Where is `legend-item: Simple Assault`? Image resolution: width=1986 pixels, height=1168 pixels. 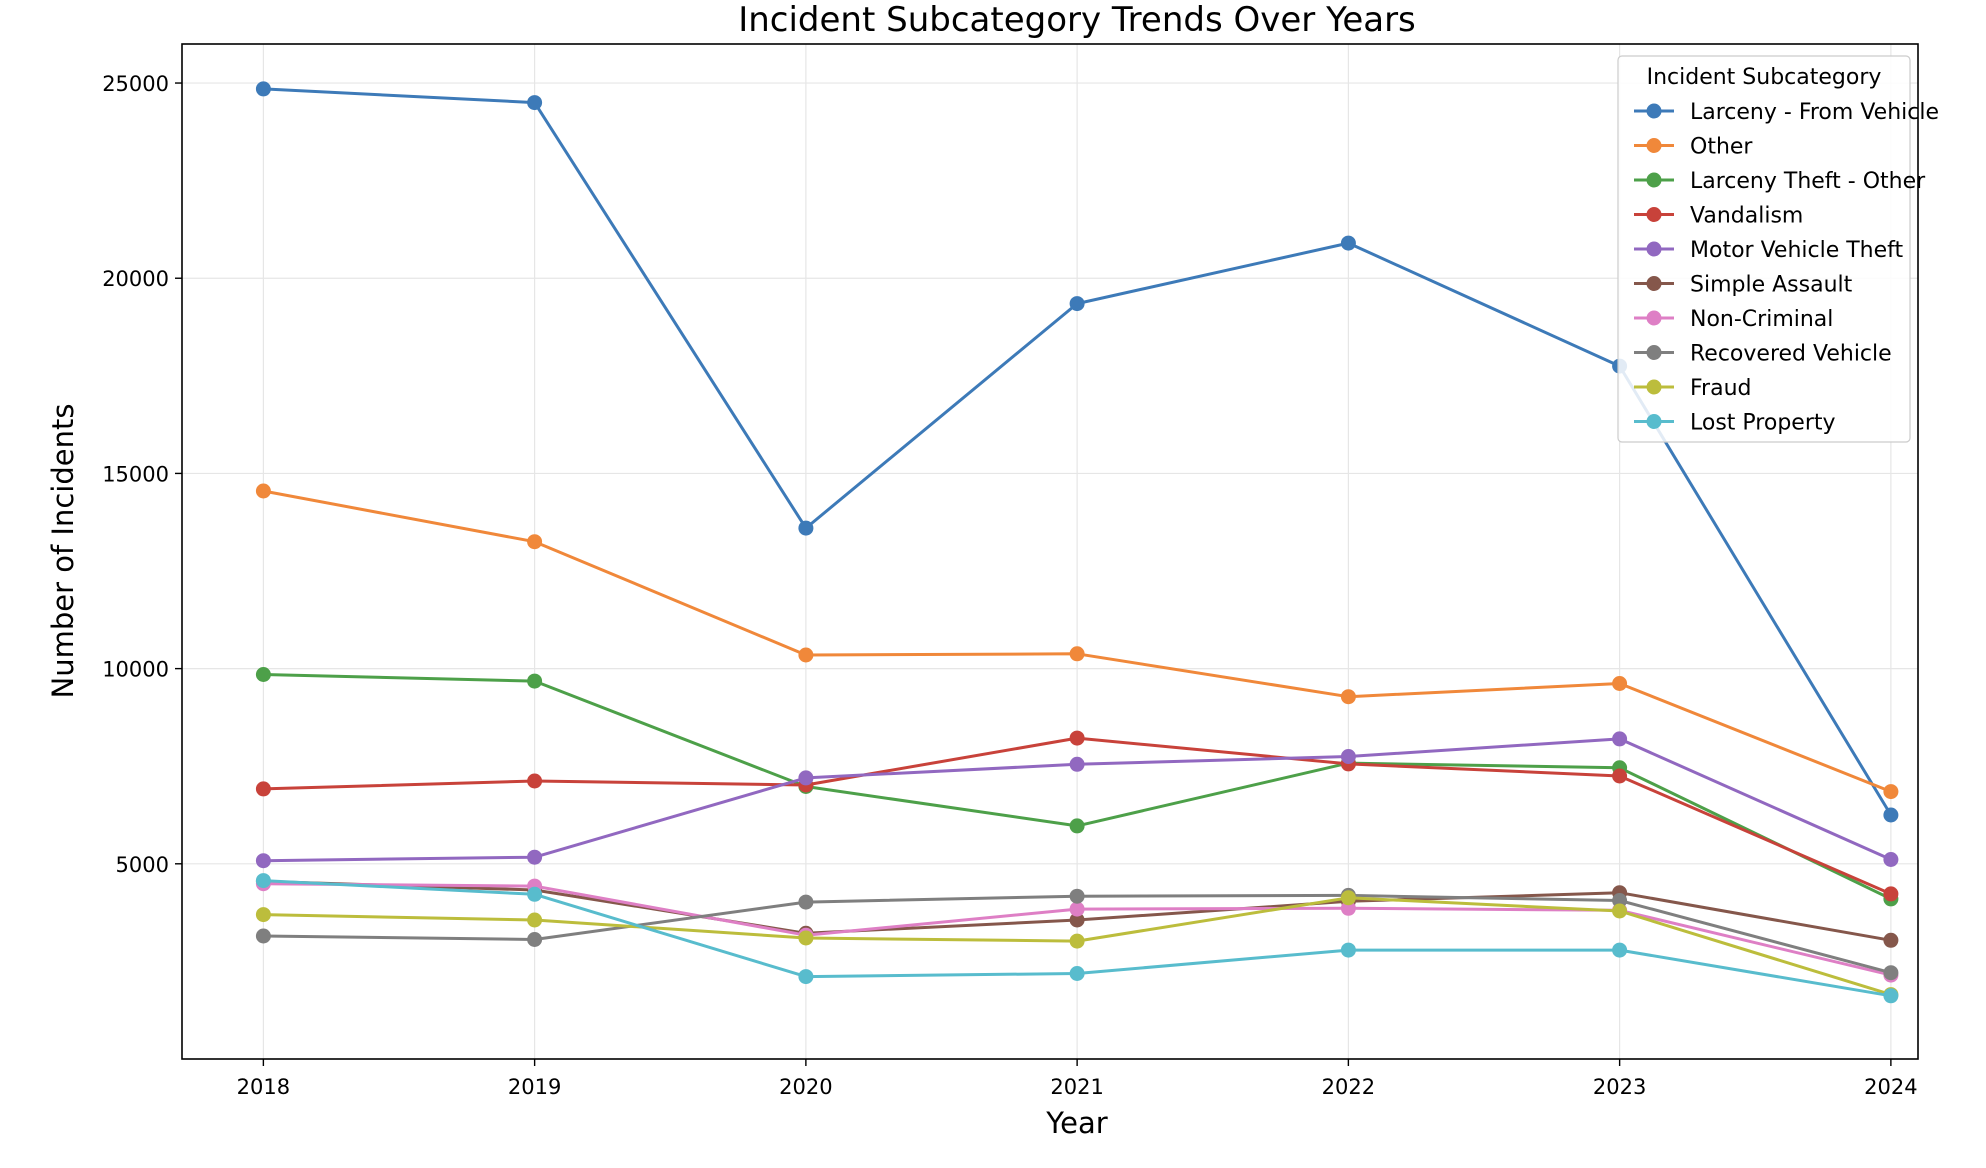
legend-item: Simple Assault is located at coordinates (1743, 285).